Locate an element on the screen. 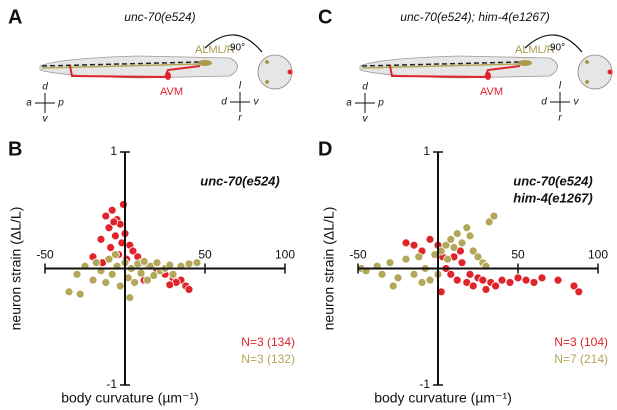 This screenshot has height=410, width=617. chart-title: unc-70(e524) is located at coordinates (239, 180).